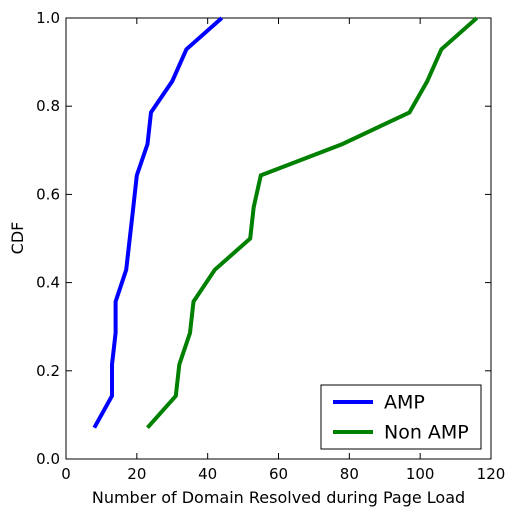  What do you see at coordinates (48, 18) in the screenshot?
I see `y-tick-label: 1.0` at bounding box center [48, 18].